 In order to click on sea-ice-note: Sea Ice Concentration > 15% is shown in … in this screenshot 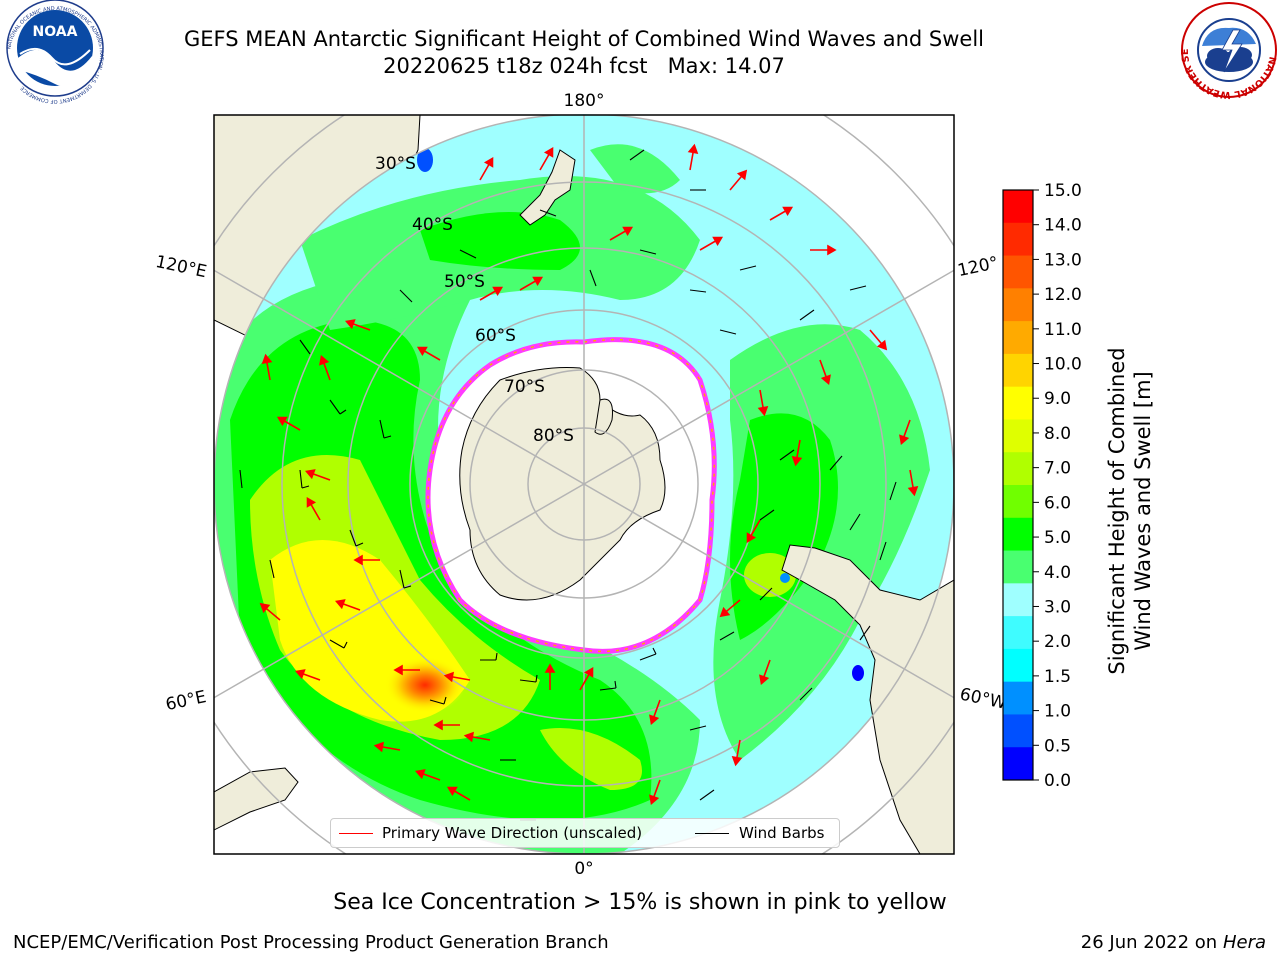, I will do `click(640, 902)`.